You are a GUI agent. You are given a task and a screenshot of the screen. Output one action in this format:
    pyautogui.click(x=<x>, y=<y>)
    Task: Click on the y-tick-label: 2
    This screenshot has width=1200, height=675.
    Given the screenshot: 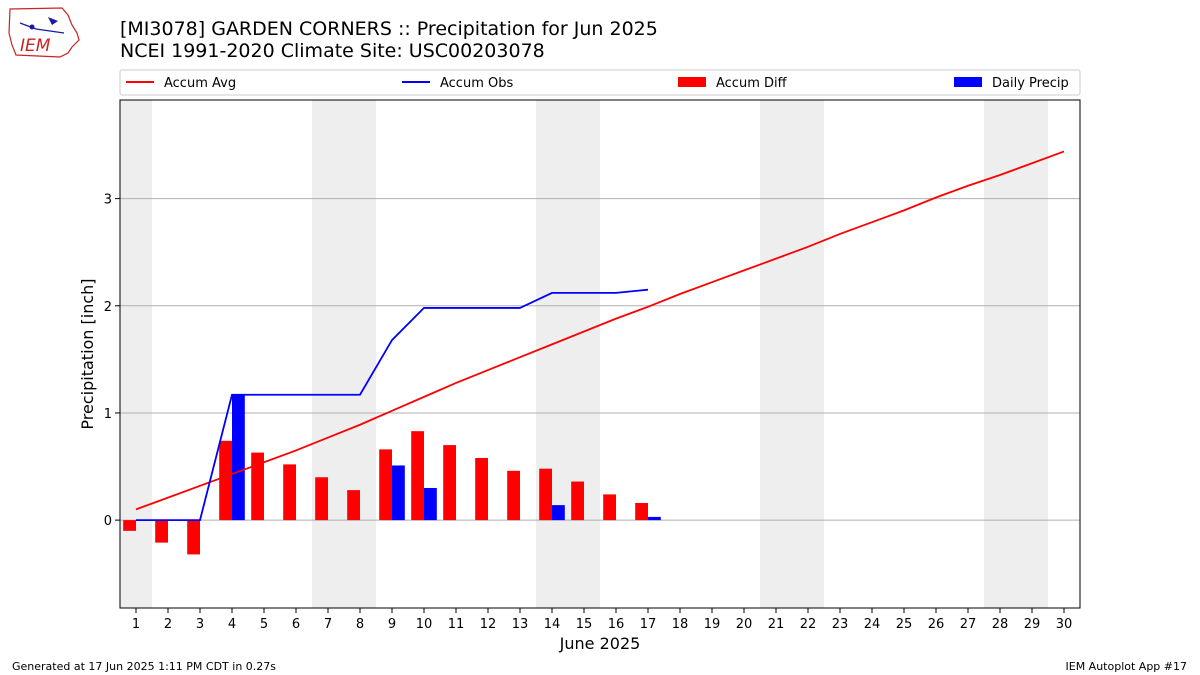 What is the action you would take?
    pyautogui.click(x=108, y=307)
    